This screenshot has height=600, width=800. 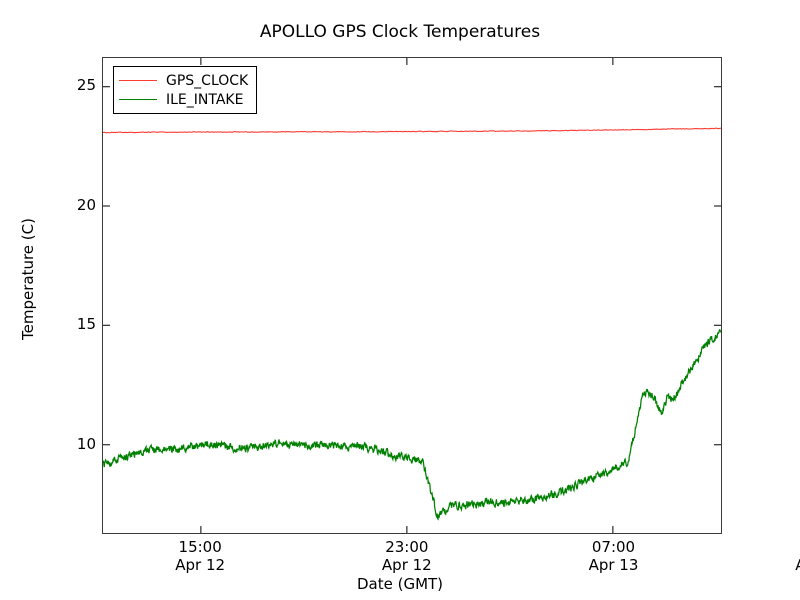 I want to click on x-tick-label: 15:00 Apr 12, so click(x=200, y=556).